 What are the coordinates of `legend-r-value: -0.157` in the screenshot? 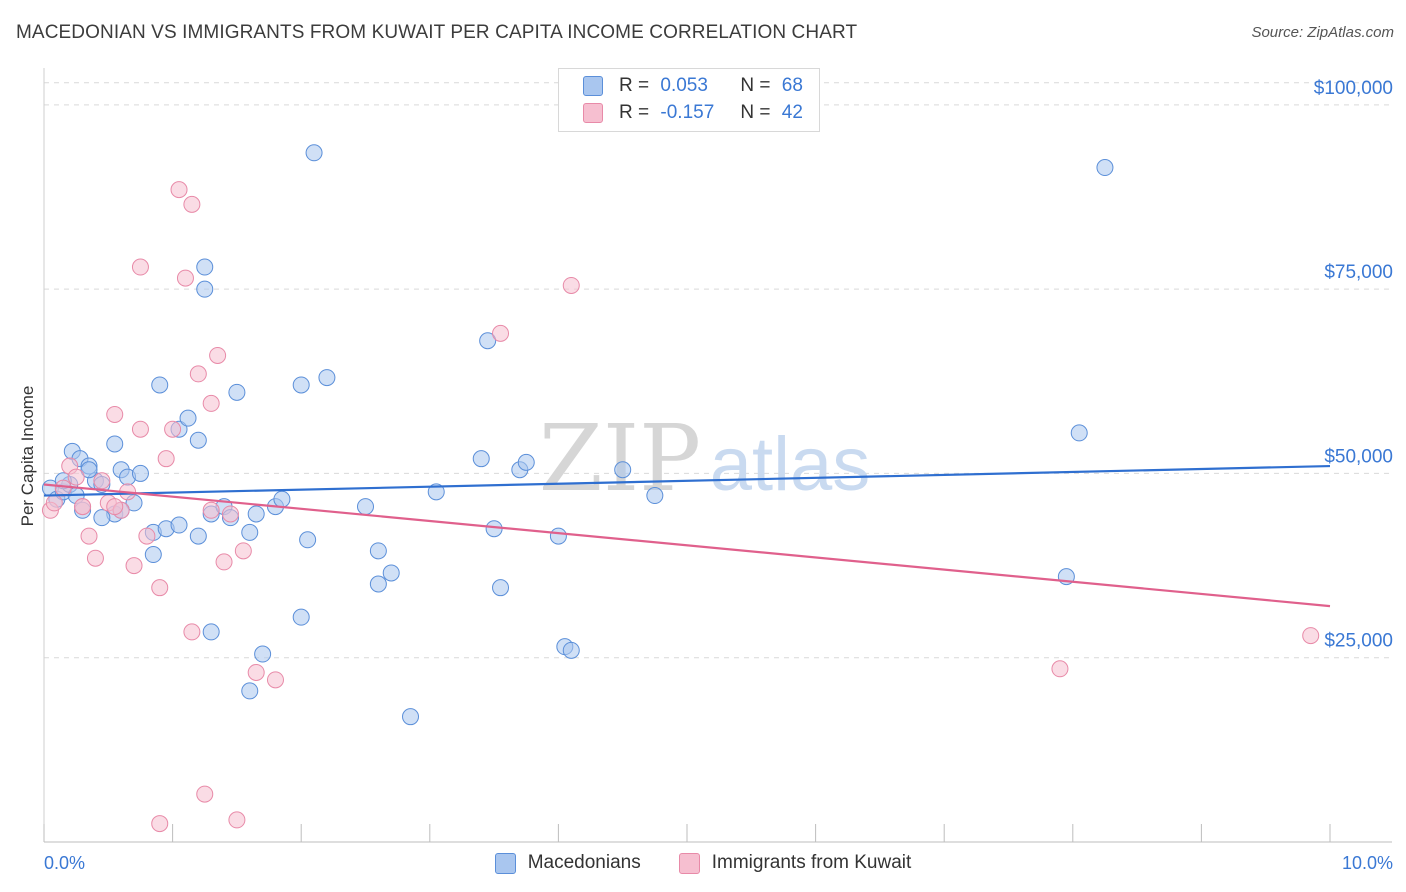 It's located at (687, 112).